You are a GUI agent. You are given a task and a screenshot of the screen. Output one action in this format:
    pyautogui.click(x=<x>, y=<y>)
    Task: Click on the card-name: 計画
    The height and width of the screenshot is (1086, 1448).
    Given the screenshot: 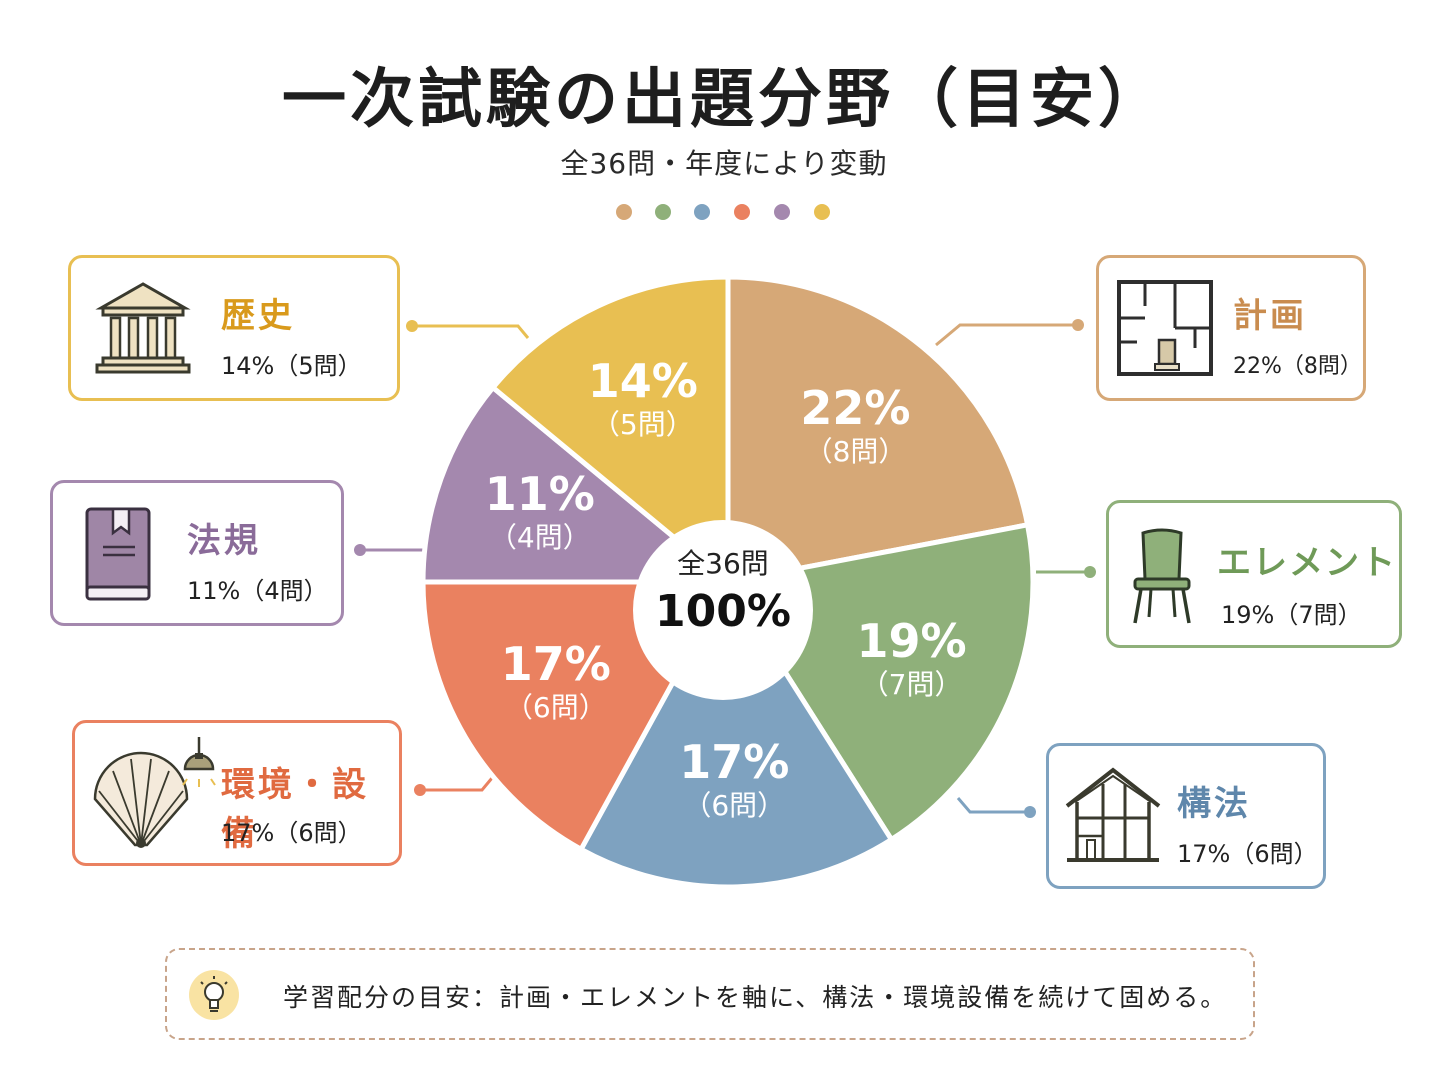 What is the action you would take?
    pyautogui.click(x=1270, y=316)
    